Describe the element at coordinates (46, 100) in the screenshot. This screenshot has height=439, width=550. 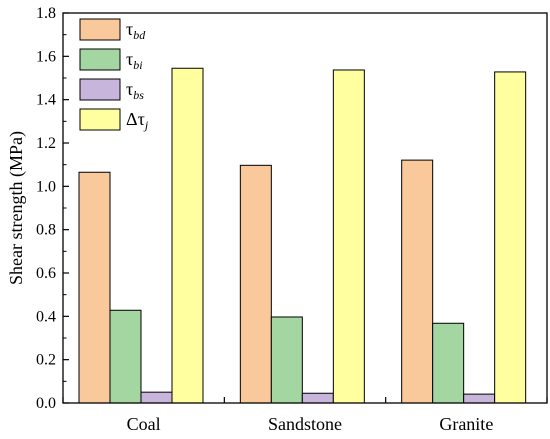
I see `y-tick-label: 1.4` at that location.